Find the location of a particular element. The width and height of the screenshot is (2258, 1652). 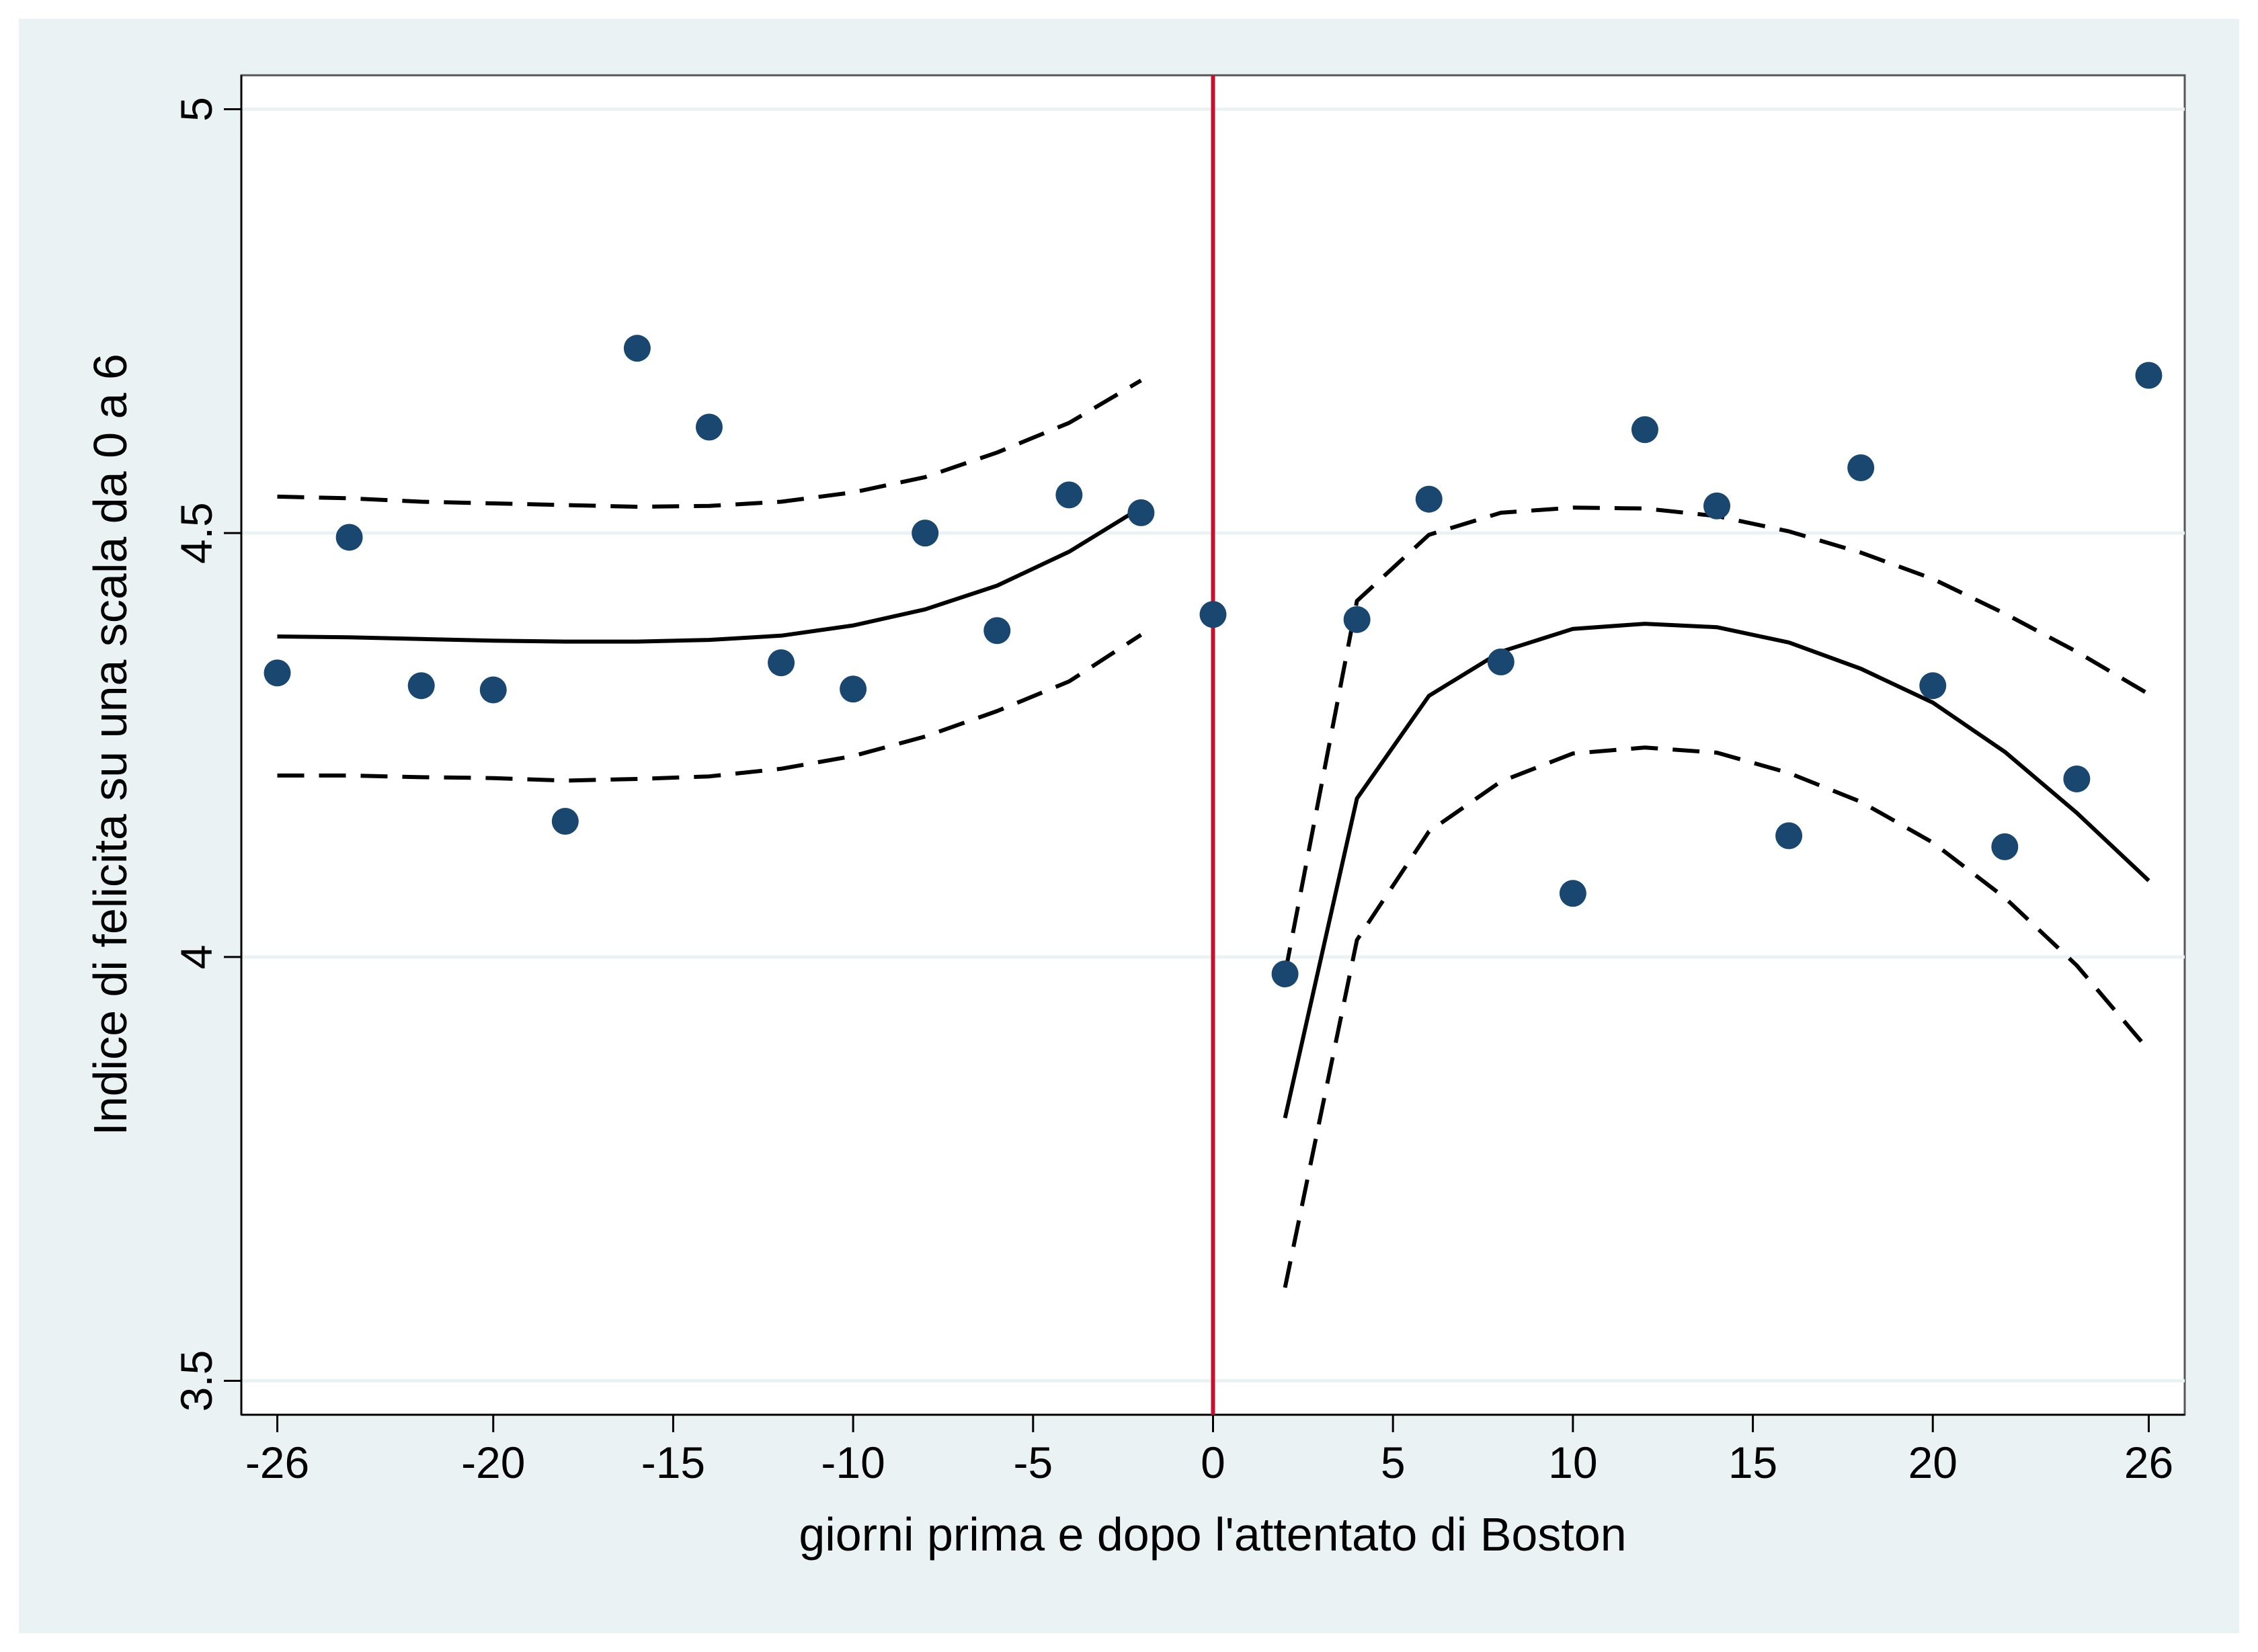

x-ticks: -26 -20 -15 -10 -5 0 5 10 15 20 26 is located at coordinates (1209, 1451).